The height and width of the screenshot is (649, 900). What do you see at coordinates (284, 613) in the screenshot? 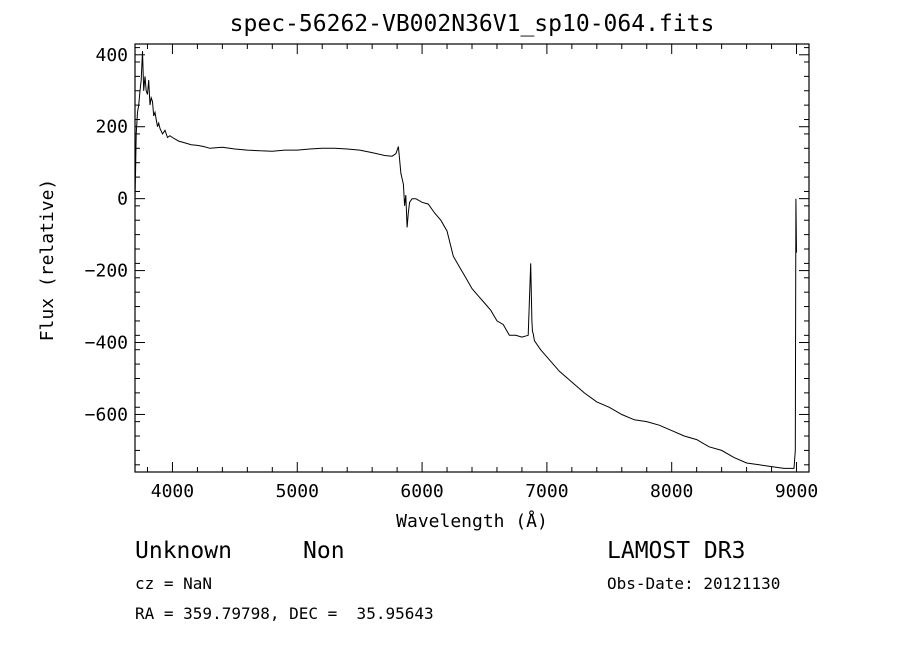
I see `coordinates: RA = 359.79798, DEC = 35.95643` at bounding box center [284, 613].